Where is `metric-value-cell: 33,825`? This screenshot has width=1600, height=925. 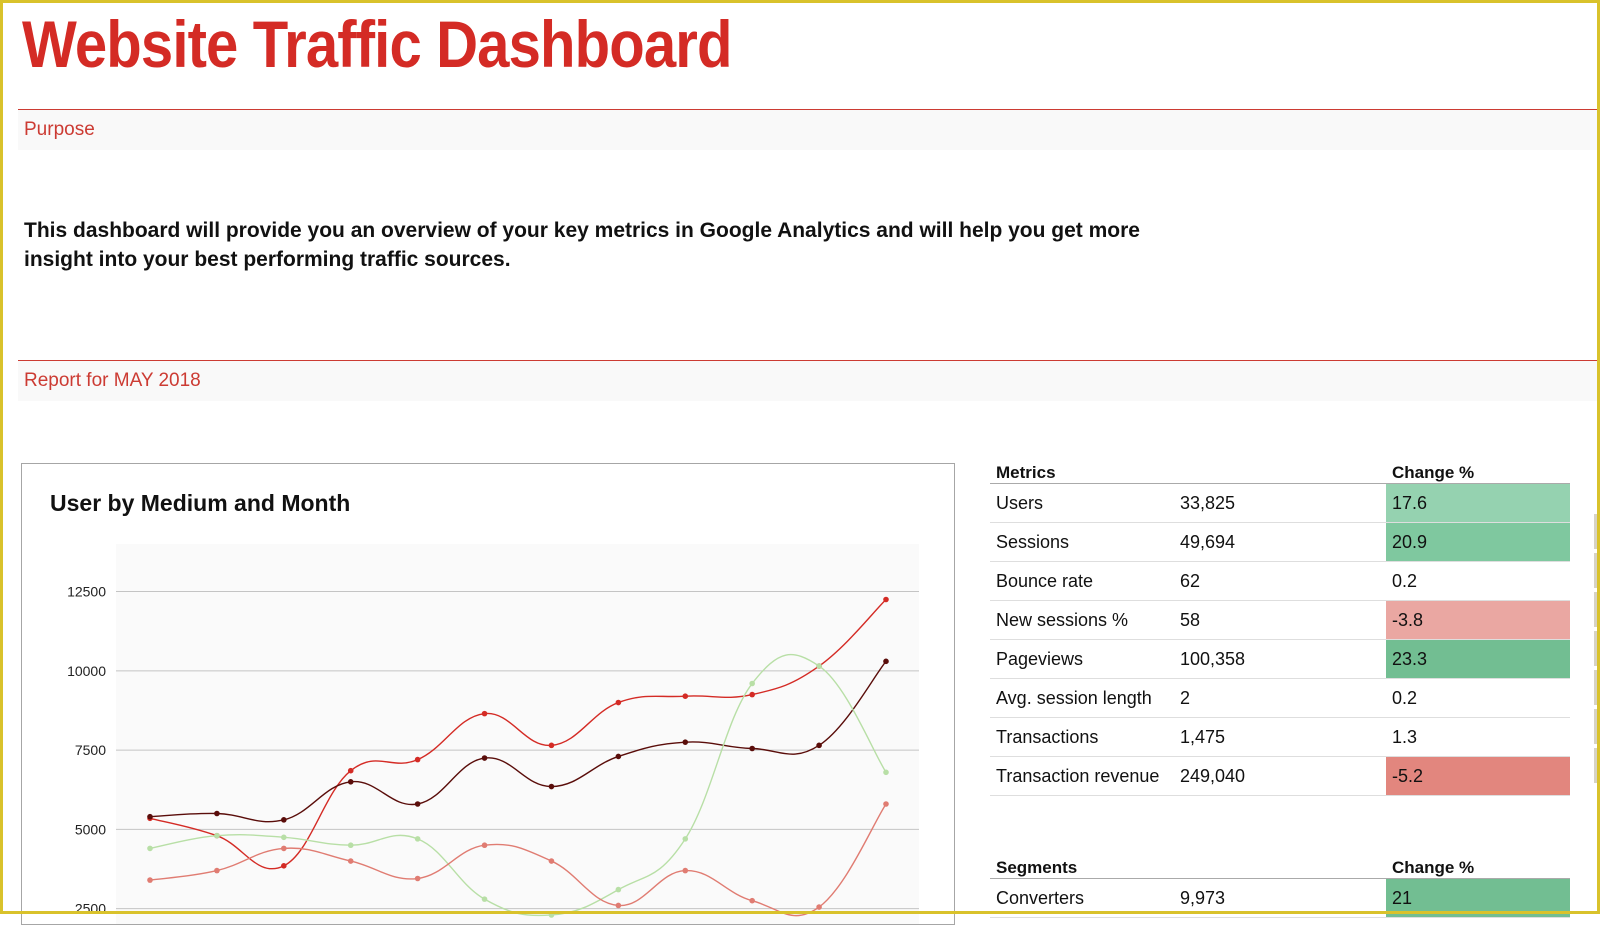 metric-value-cell: 33,825 is located at coordinates (1280, 503).